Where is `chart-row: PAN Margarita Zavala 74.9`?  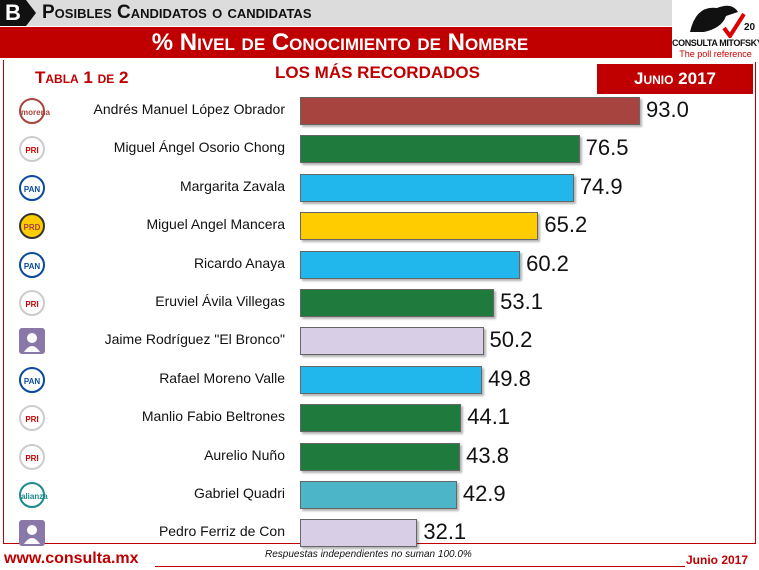 chart-row: PAN Margarita Zavala 74.9 is located at coordinates (379, 188).